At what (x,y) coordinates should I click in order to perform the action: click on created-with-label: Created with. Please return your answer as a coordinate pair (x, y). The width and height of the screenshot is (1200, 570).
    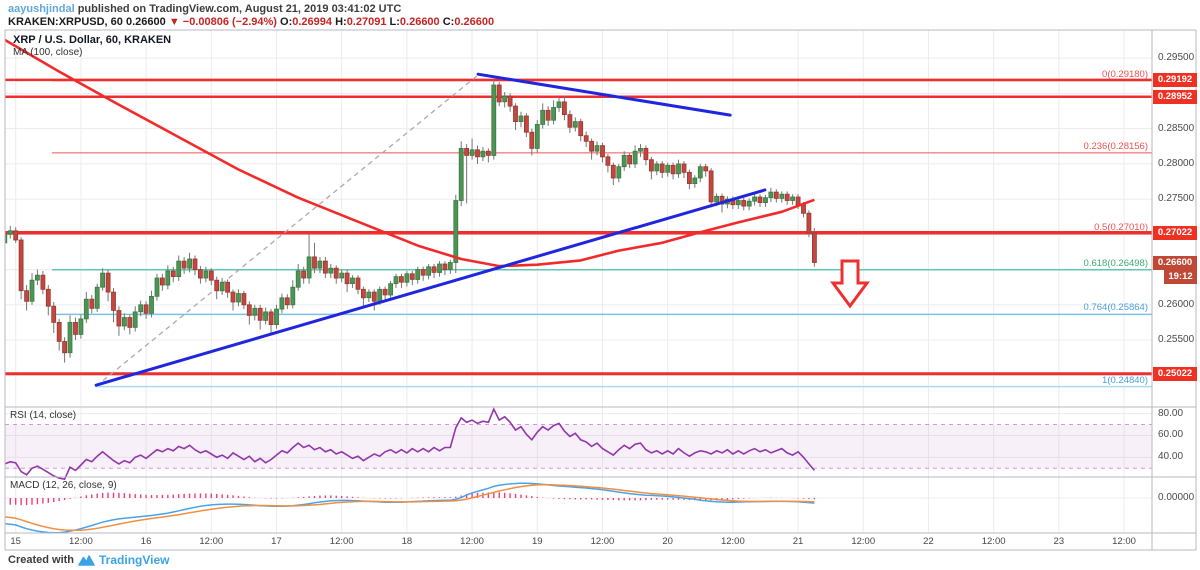
    Looking at the image, I should click on (41, 560).